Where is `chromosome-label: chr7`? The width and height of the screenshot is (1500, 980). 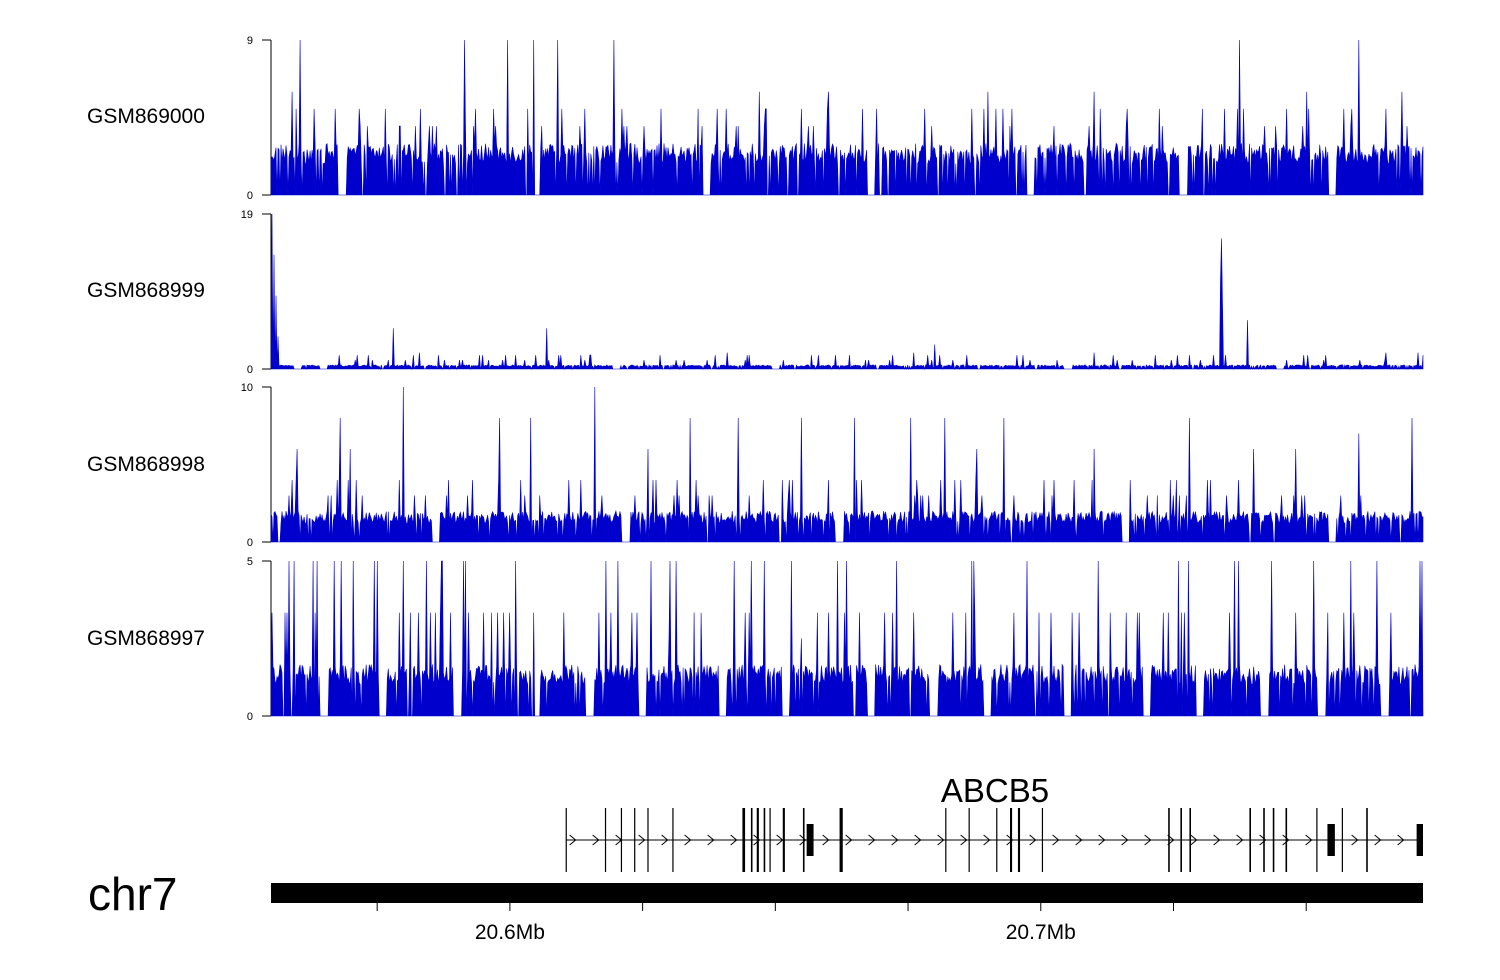
chromosome-label: chr7 is located at coordinates (132, 894).